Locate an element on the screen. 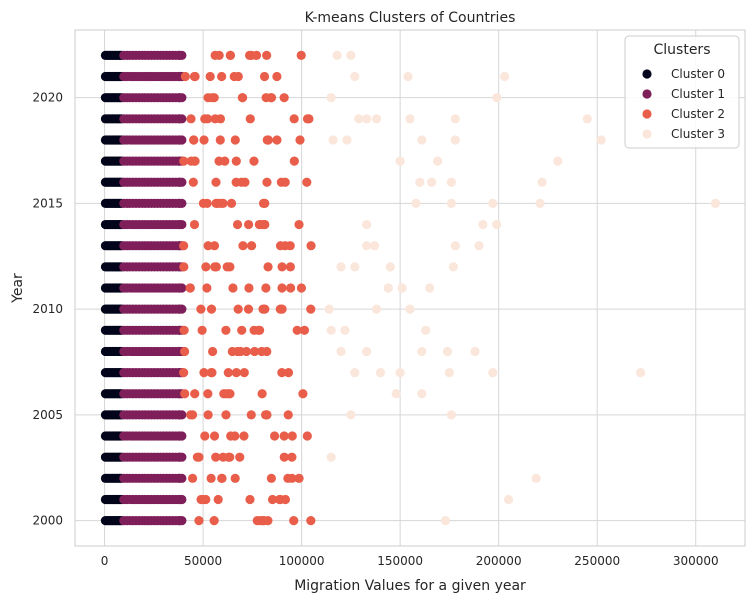 The height and width of the screenshot is (607, 754). x-tick-label: 0 is located at coordinates (105, 561).